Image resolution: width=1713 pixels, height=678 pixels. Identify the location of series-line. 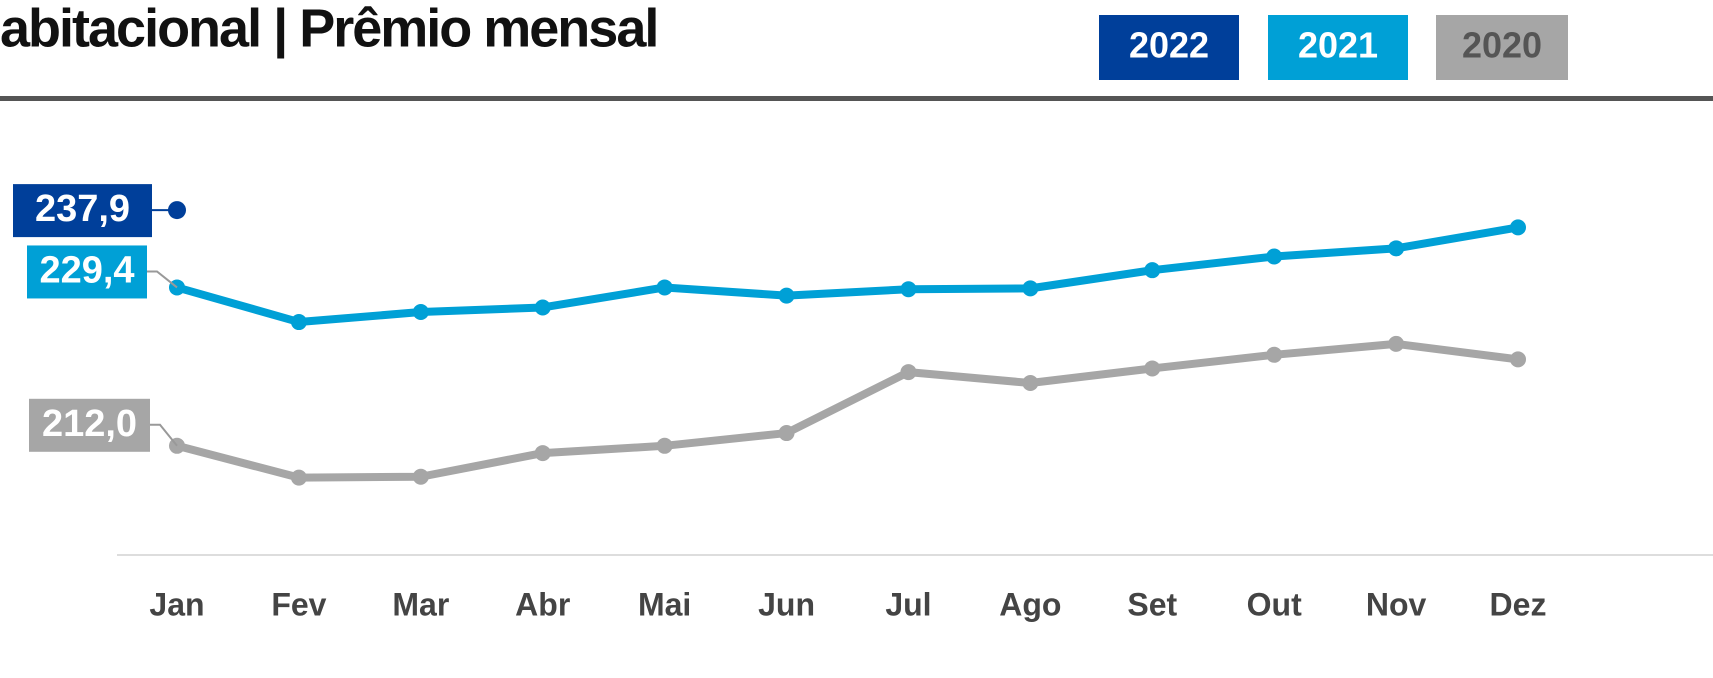
(847, 275).